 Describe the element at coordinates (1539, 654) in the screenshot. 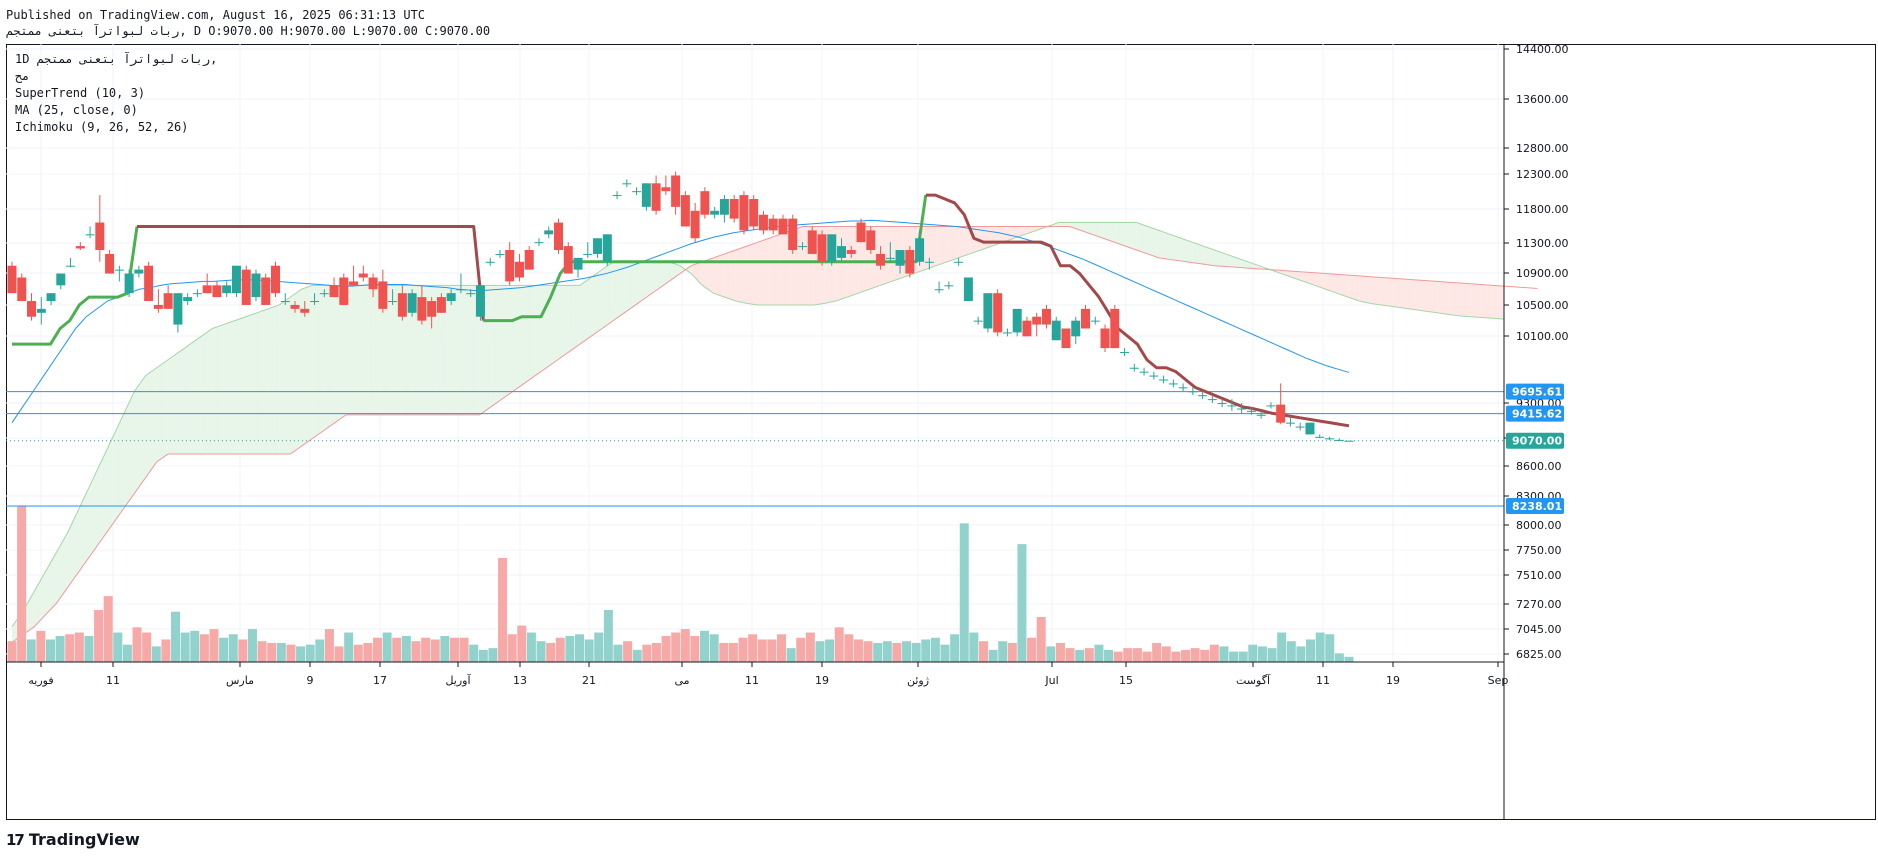

I see `price-tick-label: 6825.00` at that location.